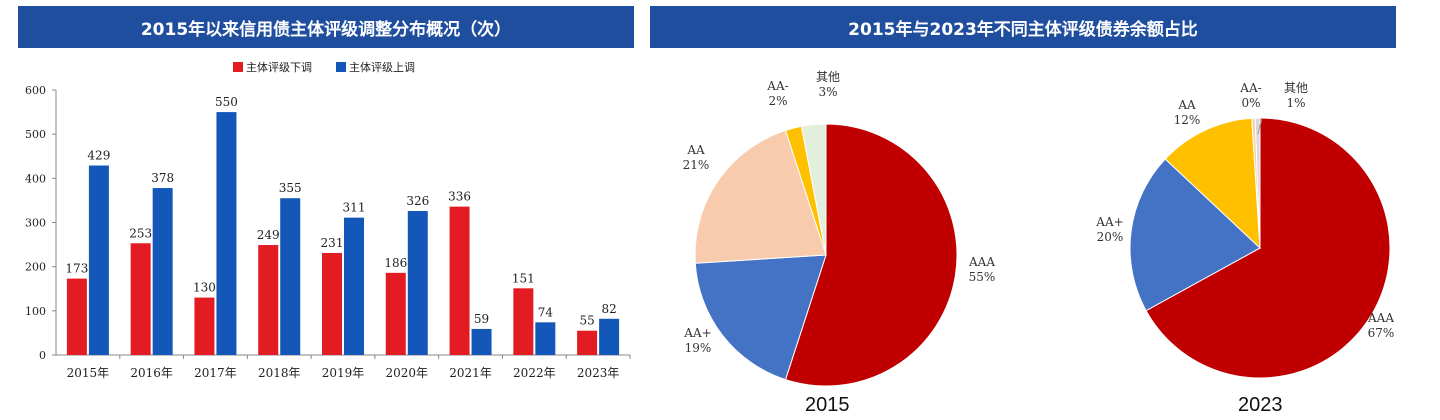 The image size is (1440, 420). I want to click on pie-slice-percent: 67%, so click(1381, 333).